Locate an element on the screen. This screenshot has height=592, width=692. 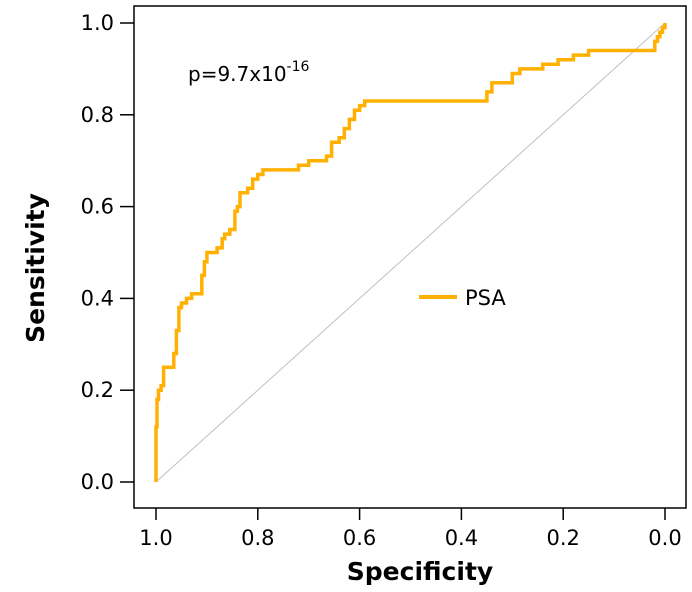
y-tick-label: 0.0 is located at coordinates (97, 482).